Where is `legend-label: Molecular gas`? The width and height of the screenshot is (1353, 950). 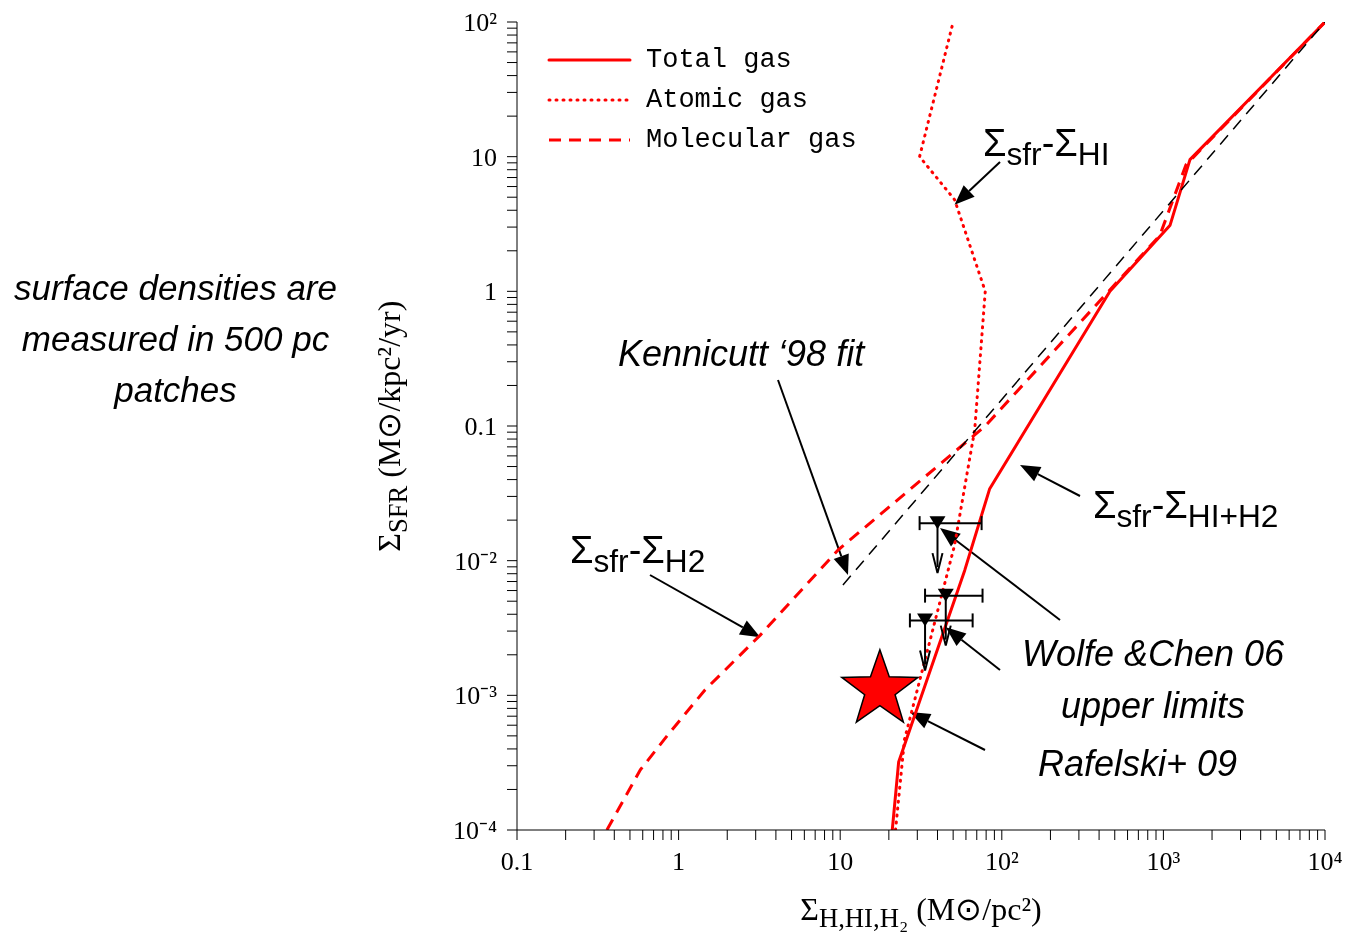 legend-label: Molecular gas is located at coordinates (751, 140).